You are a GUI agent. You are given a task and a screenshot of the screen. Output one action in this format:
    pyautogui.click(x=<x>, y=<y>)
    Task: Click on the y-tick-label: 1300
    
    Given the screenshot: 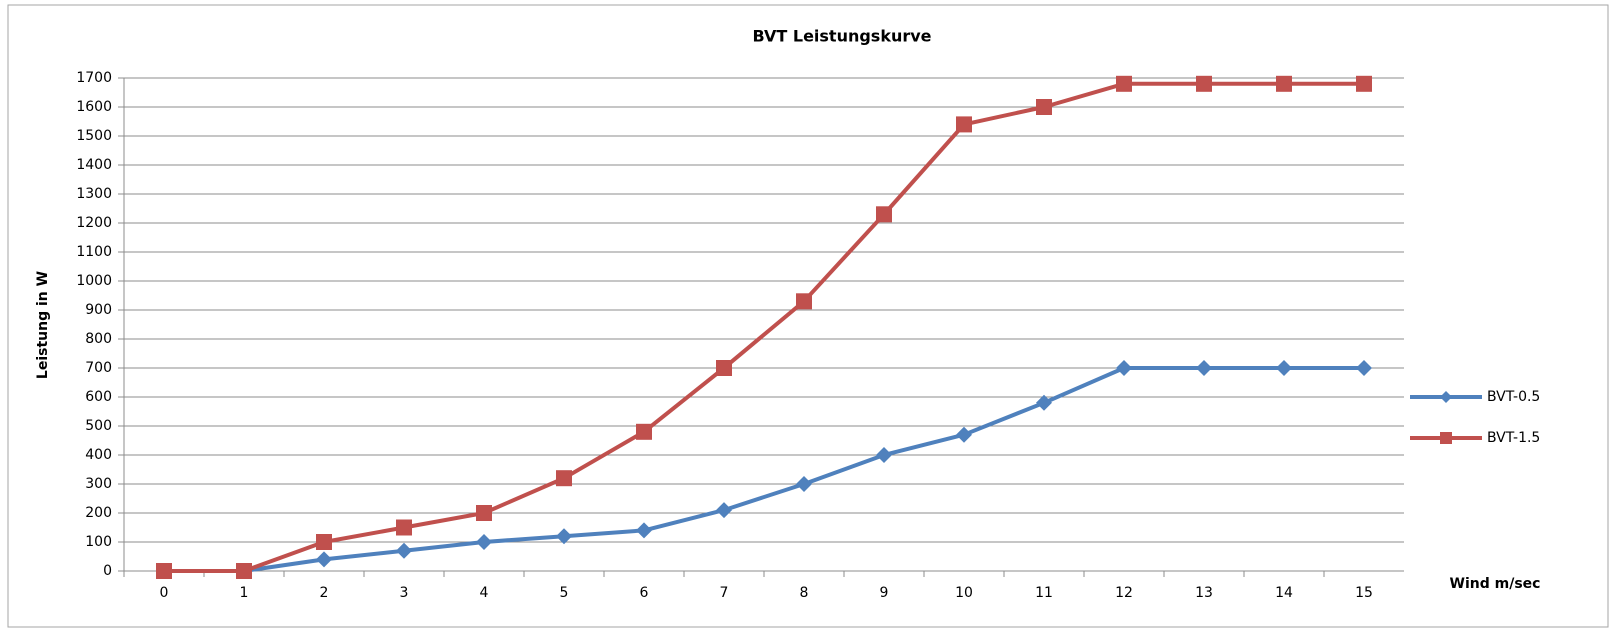 What is the action you would take?
    pyautogui.click(x=94, y=194)
    